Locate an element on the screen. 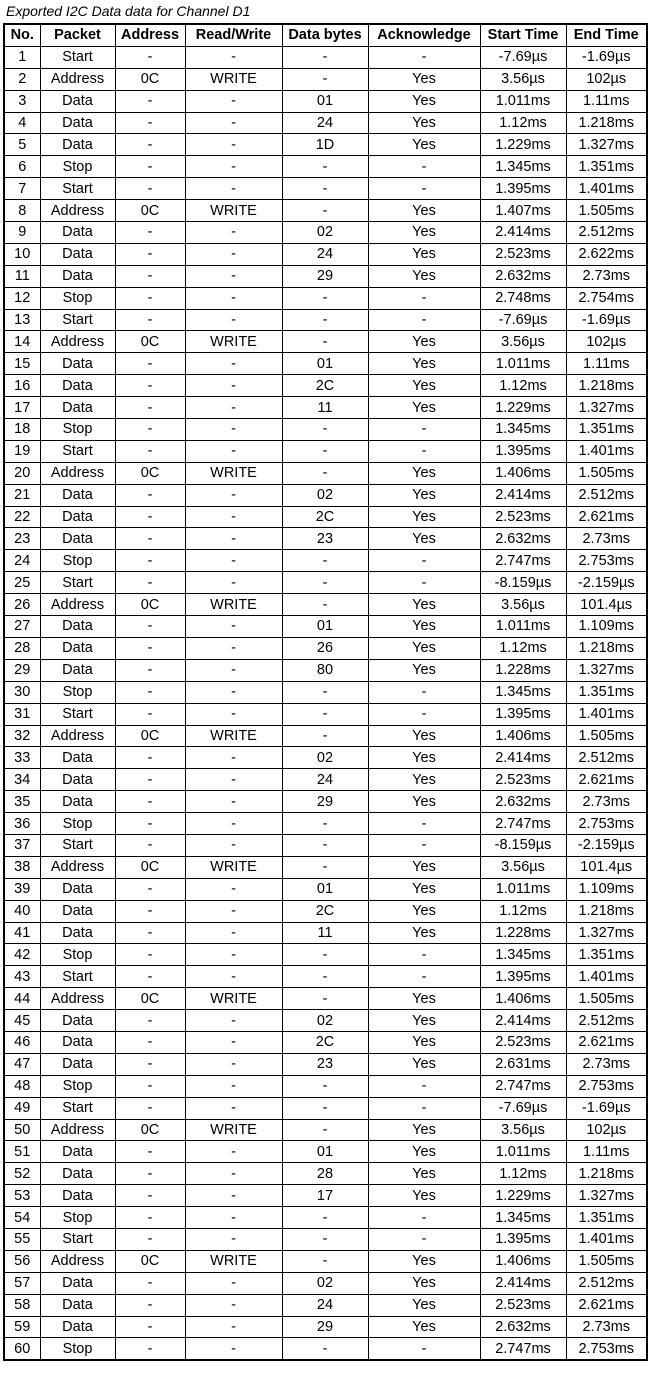 Image resolution: width=650 pixels, height=1395 pixels. cell-start-time: 1.12ms is located at coordinates (523, 1174).